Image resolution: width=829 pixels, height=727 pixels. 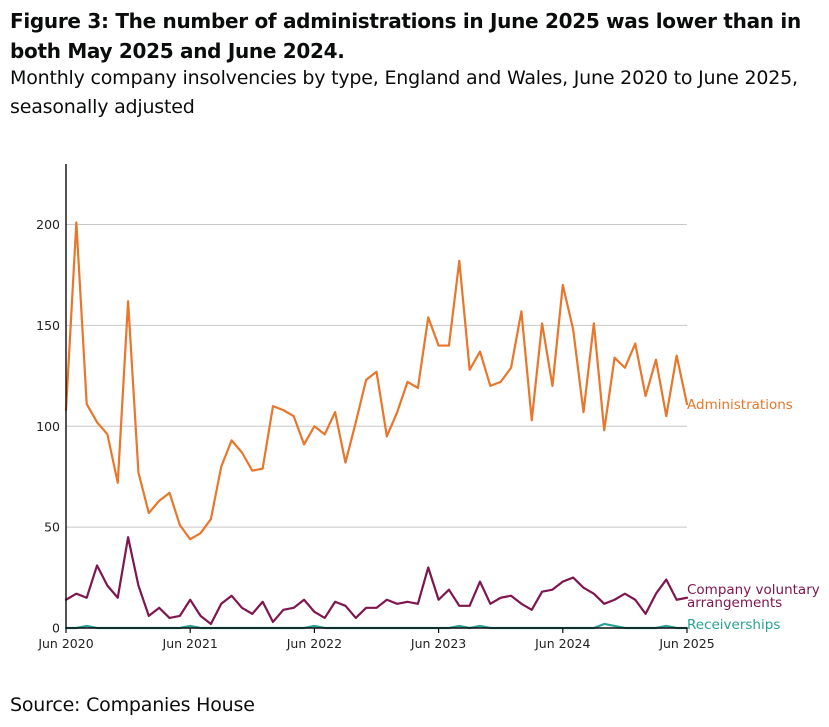 What do you see at coordinates (65, 643) in the screenshot?
I see `x-tick-label: Jun 2020` at bounding box center [65, 643].